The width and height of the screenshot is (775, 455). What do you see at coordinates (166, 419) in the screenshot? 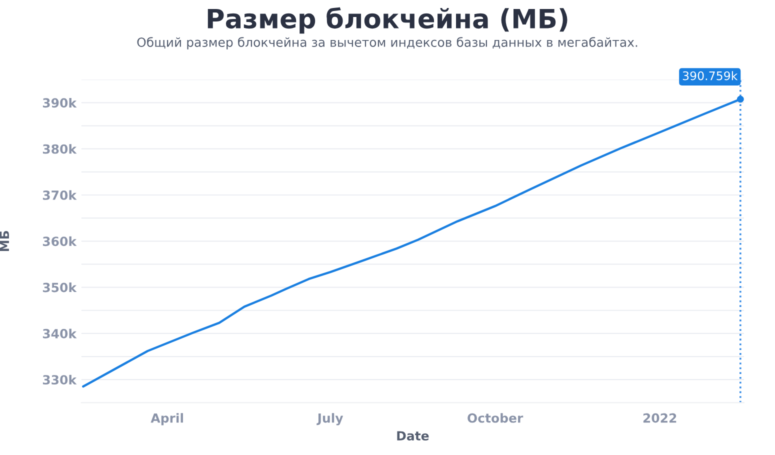
I see `x-tick-label: April` at bounding box center [166, 419].